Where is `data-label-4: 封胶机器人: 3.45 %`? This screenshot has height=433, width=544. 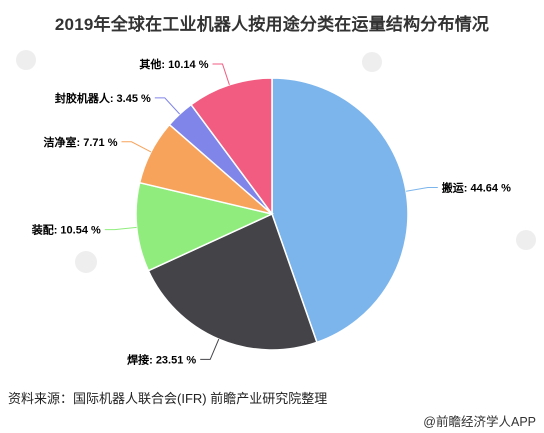 data-label-4: 封胶机器人: 3.45 % is located at coordinates (103, 98).